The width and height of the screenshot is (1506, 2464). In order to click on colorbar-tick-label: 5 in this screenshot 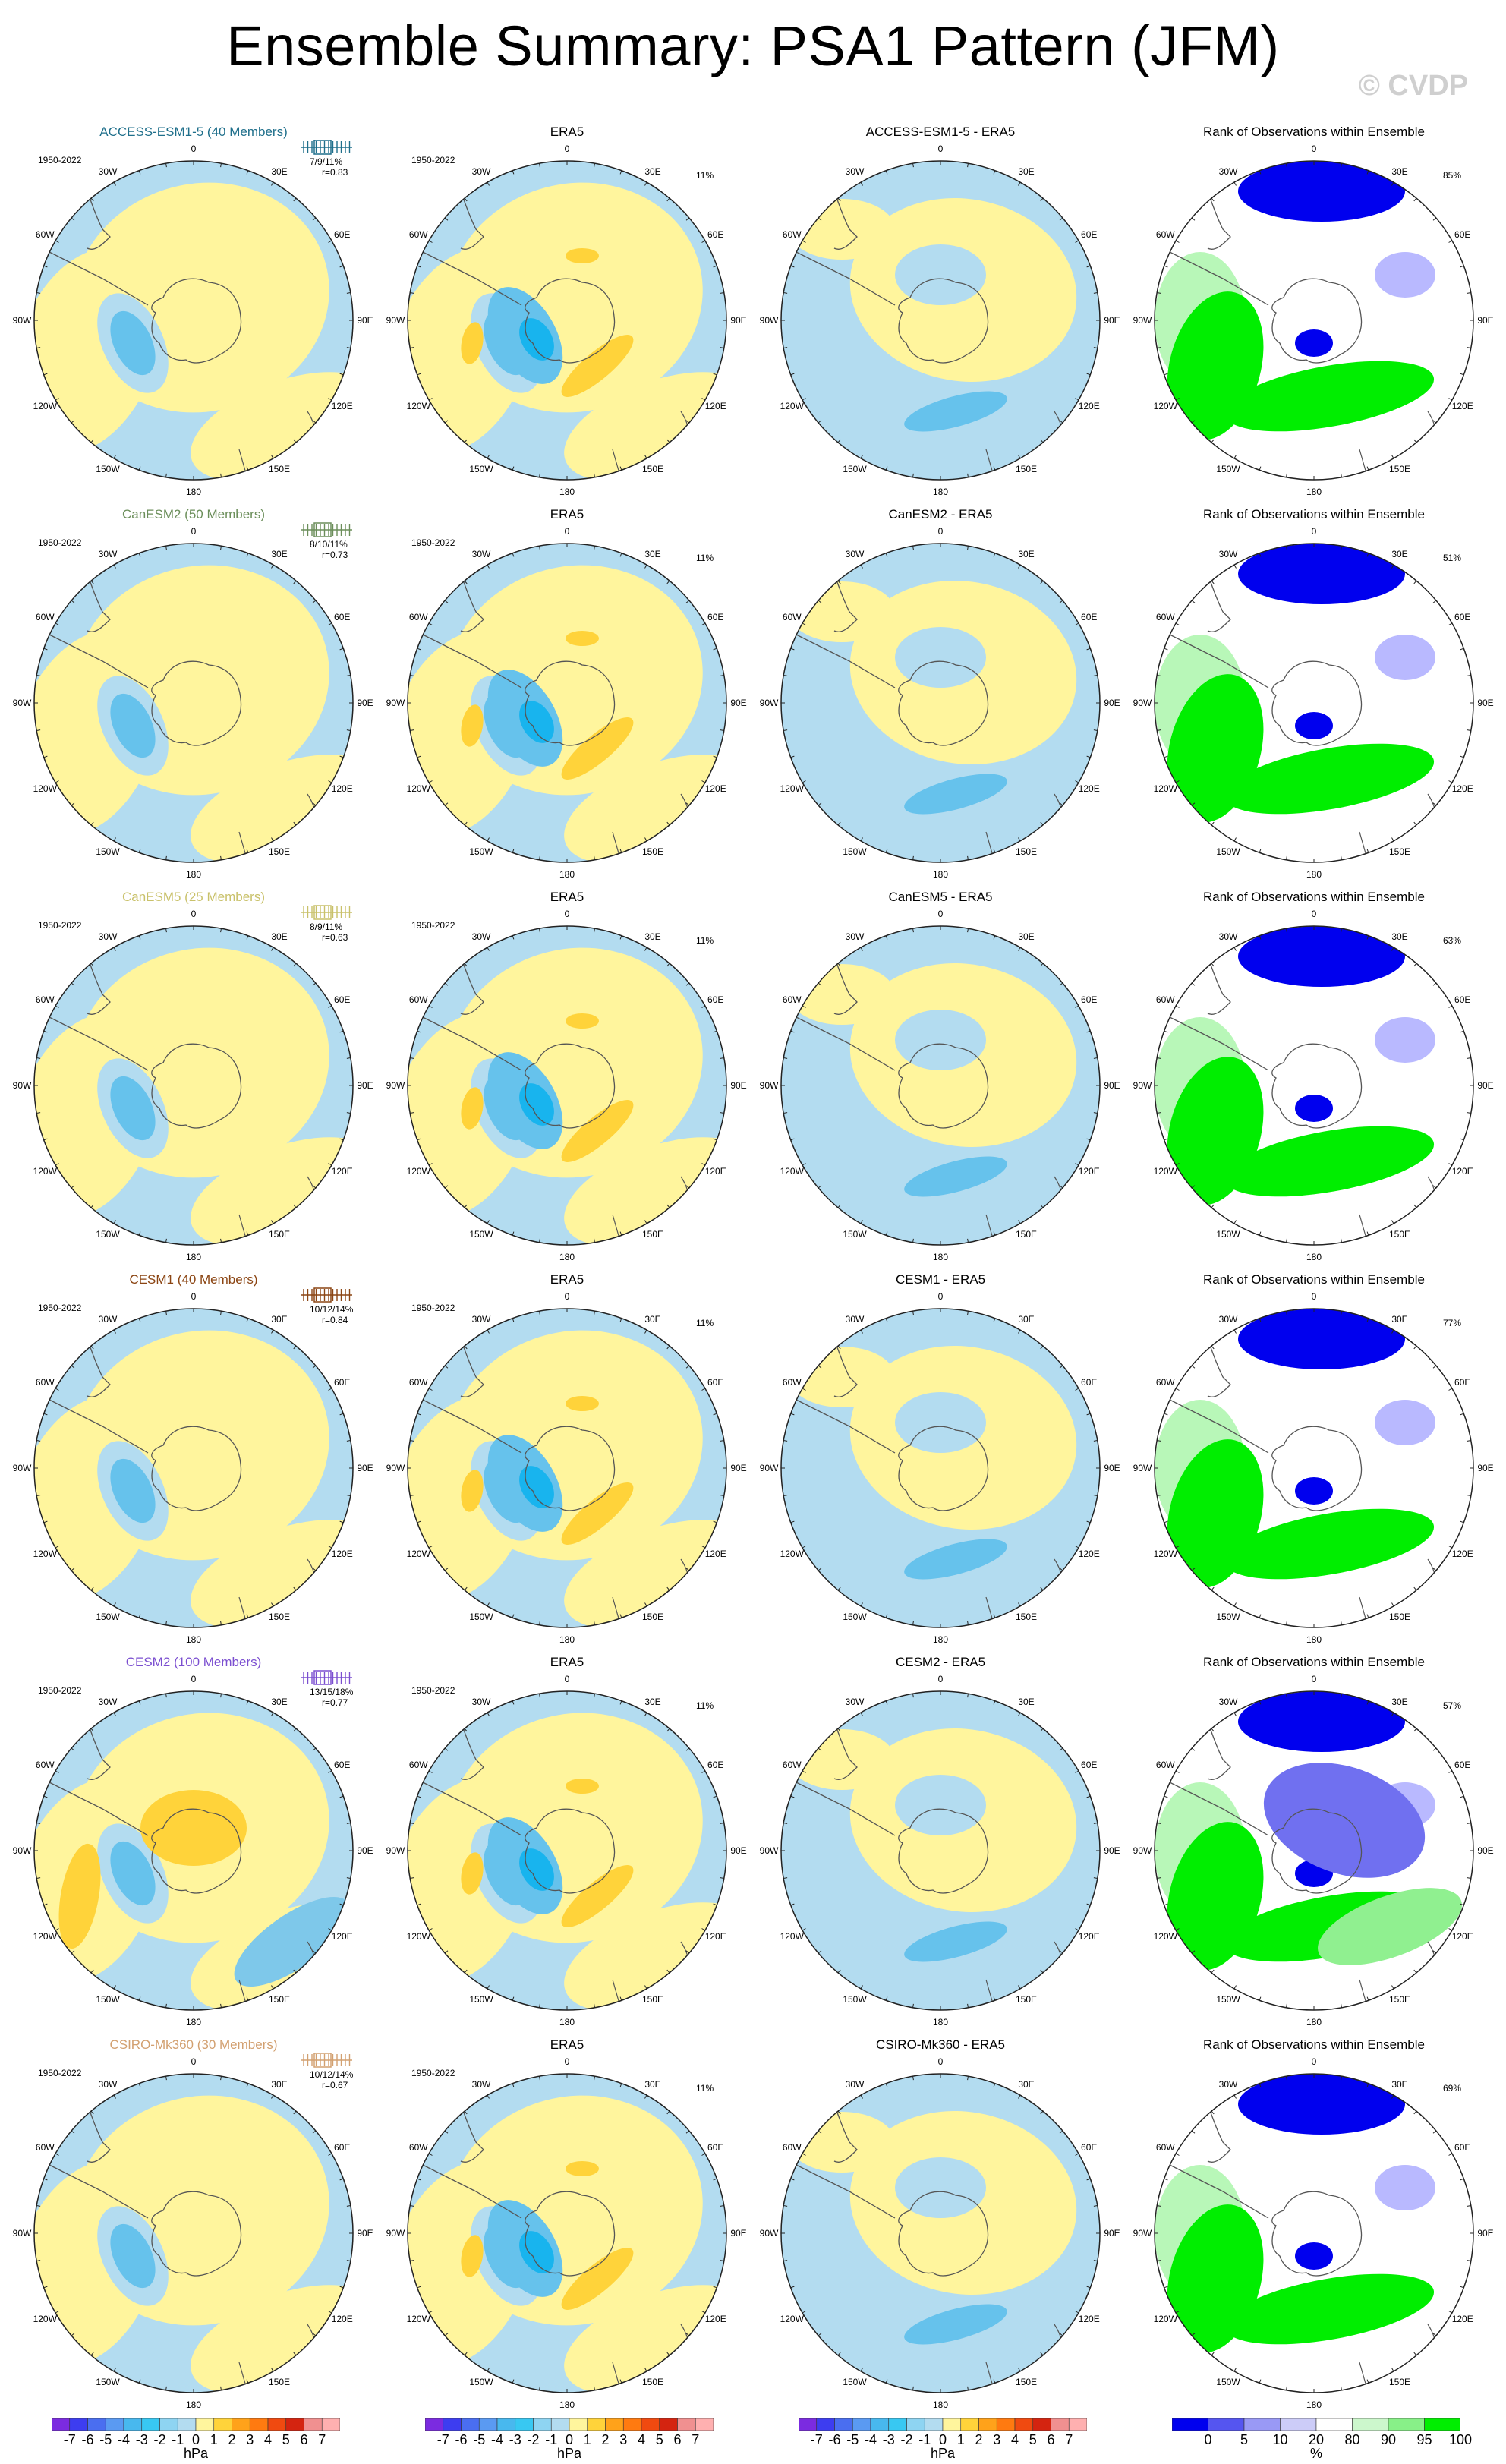, I will do `click(286, 2439)`.